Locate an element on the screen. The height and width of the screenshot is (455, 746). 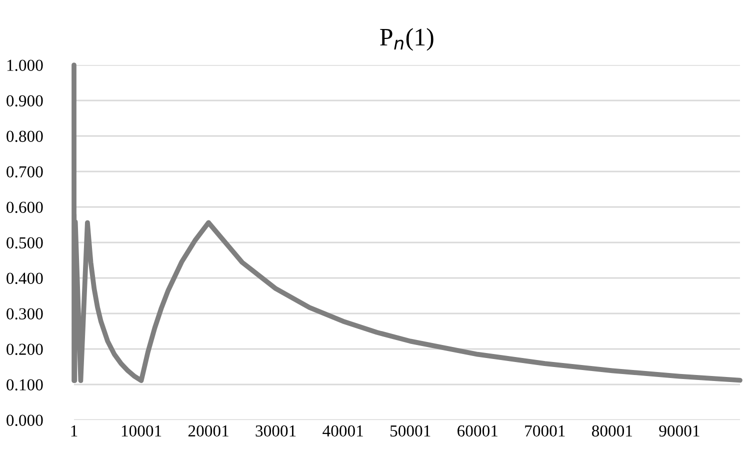
x-tick-label: 80001 is located at coordinates (612, 431).